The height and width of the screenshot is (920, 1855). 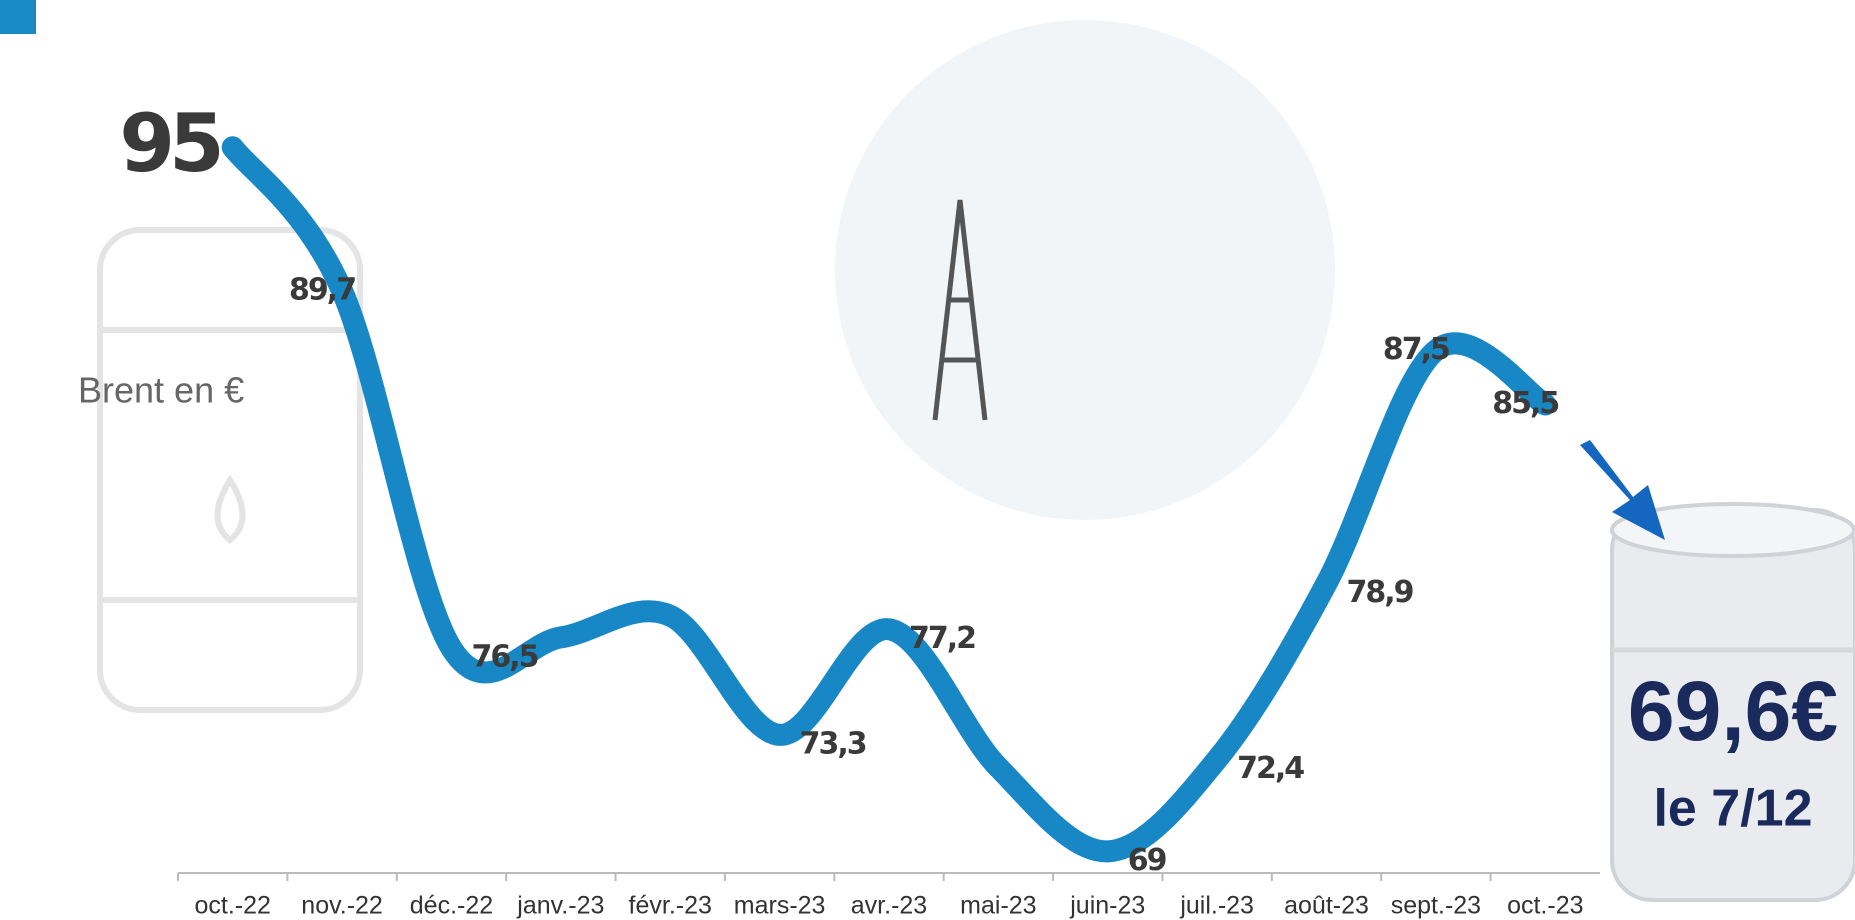 What do you see at coordinates (1085, 270) in the screenshot?
I see `photo-circle` at bounding box center [1085, 270].